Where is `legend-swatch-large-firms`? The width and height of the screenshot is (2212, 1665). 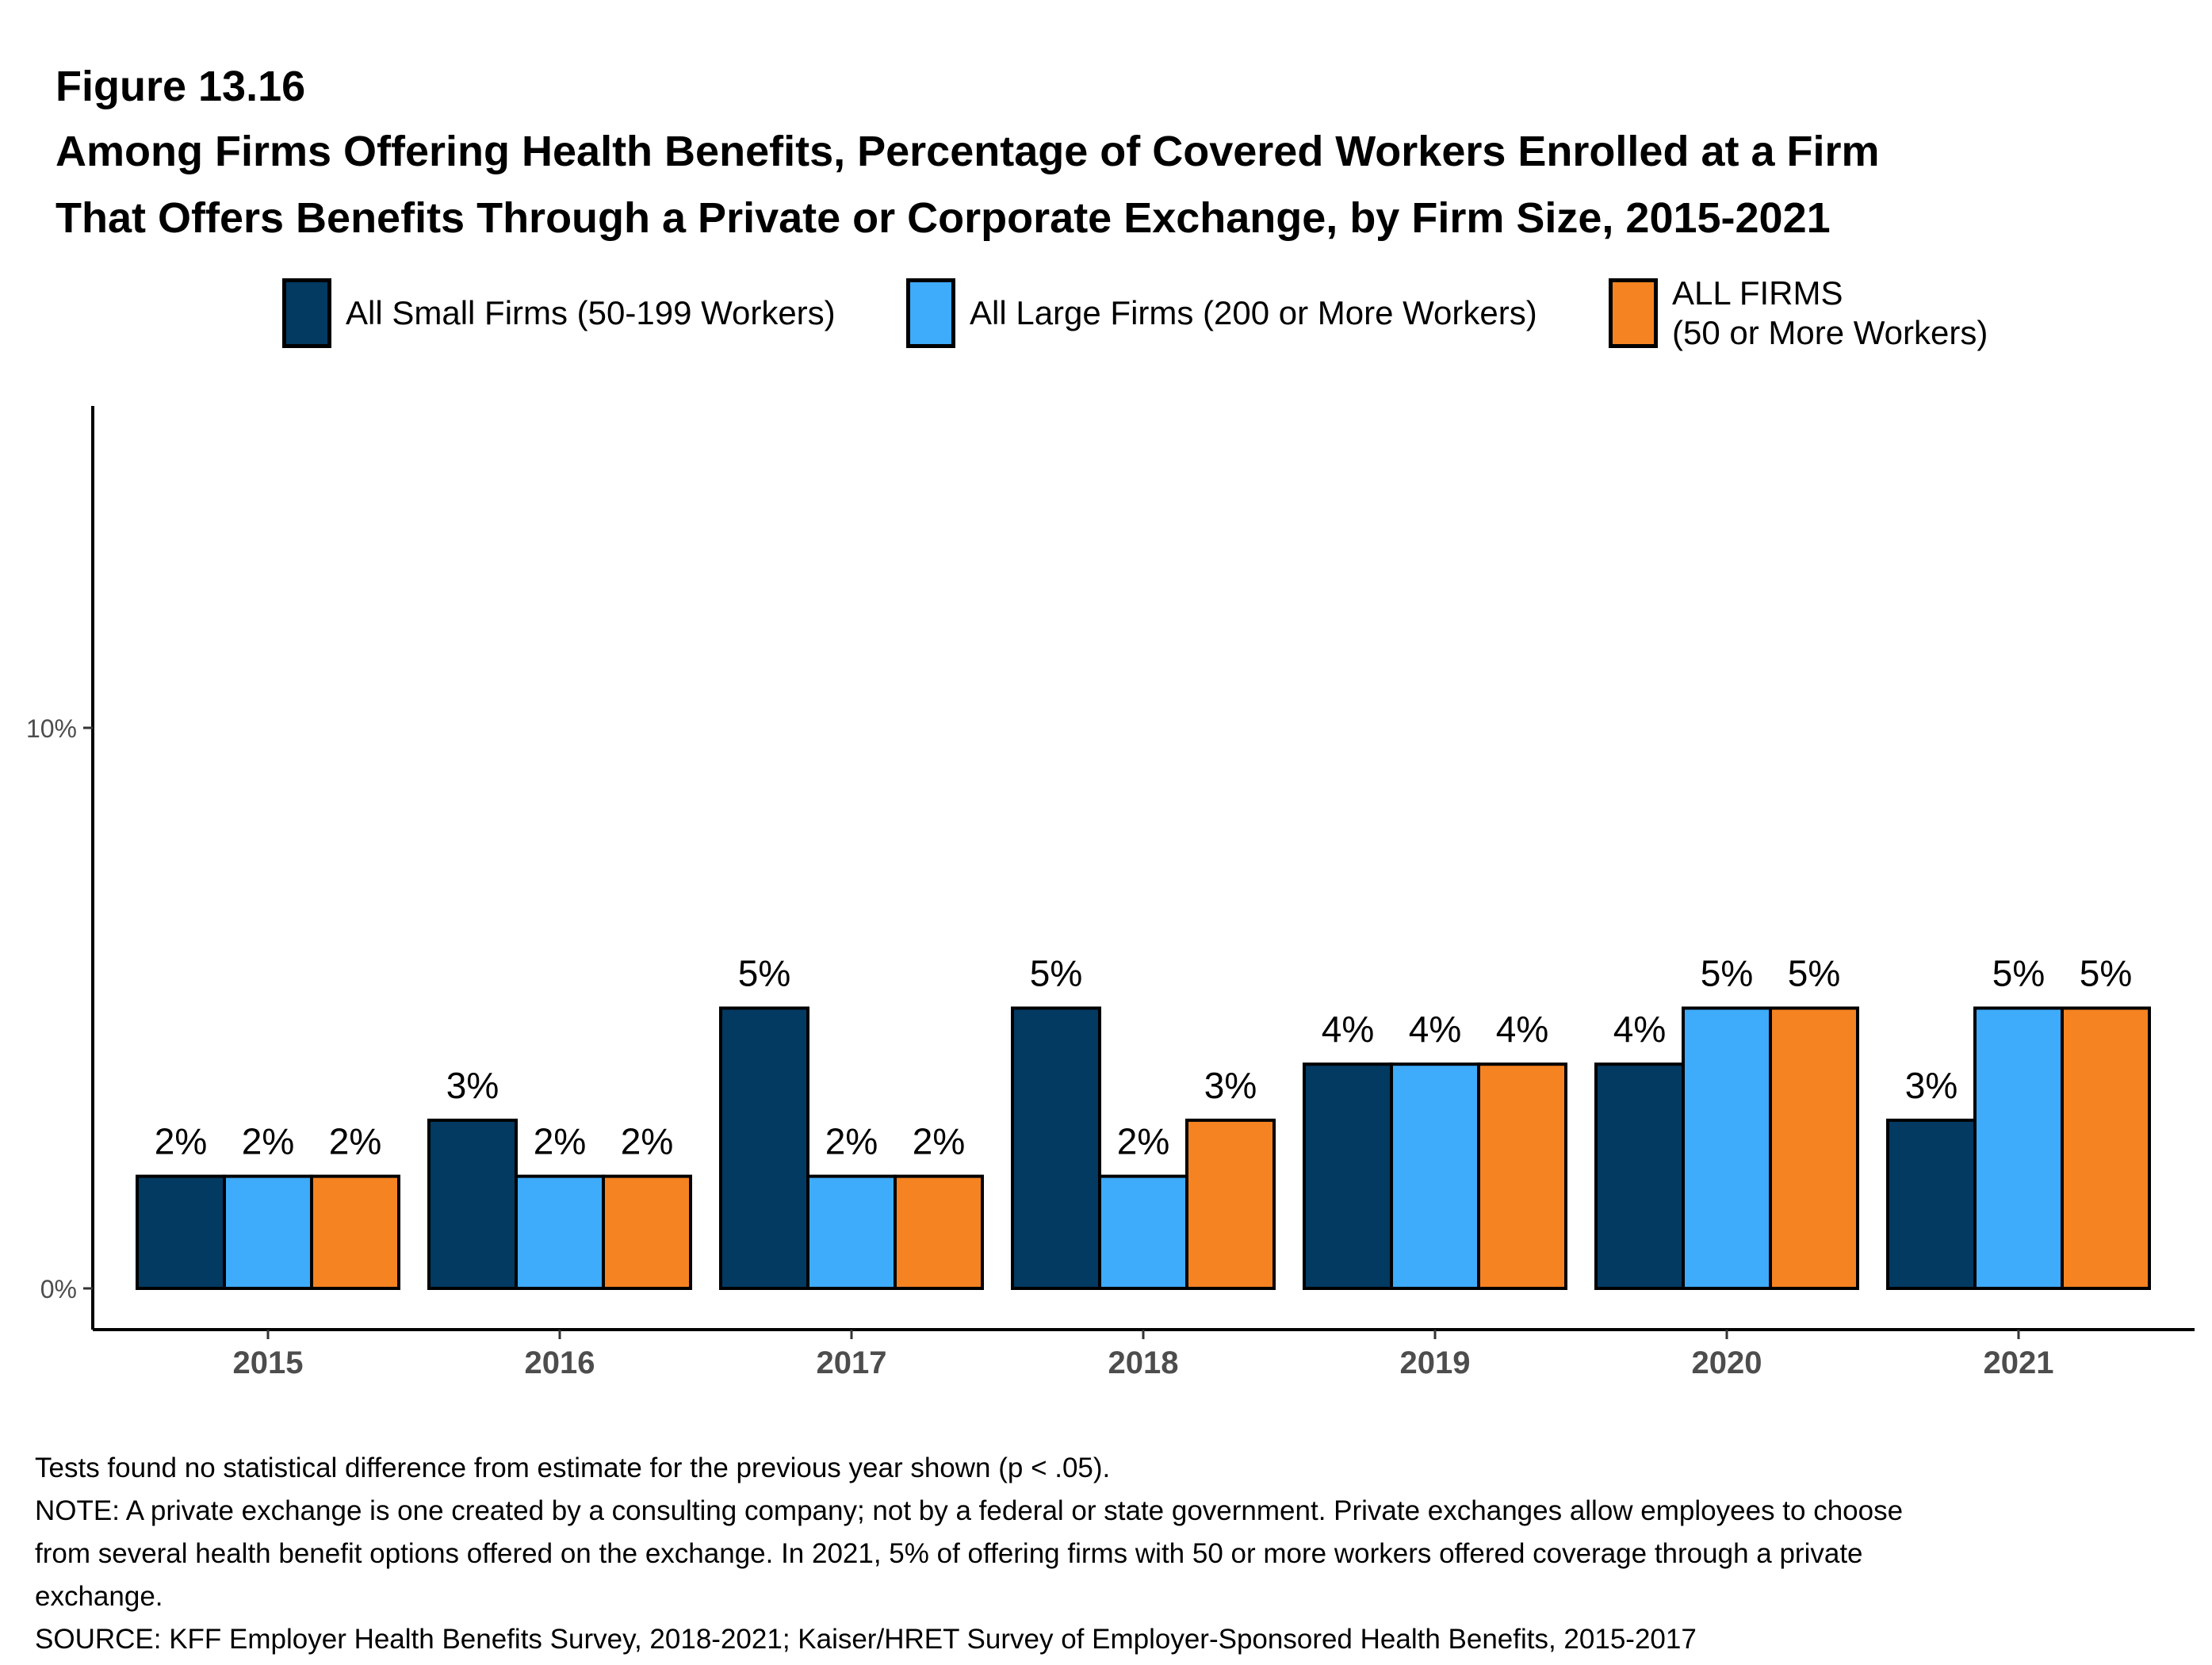 legend-swatch-large-firms is located at coordinates (931, 313).